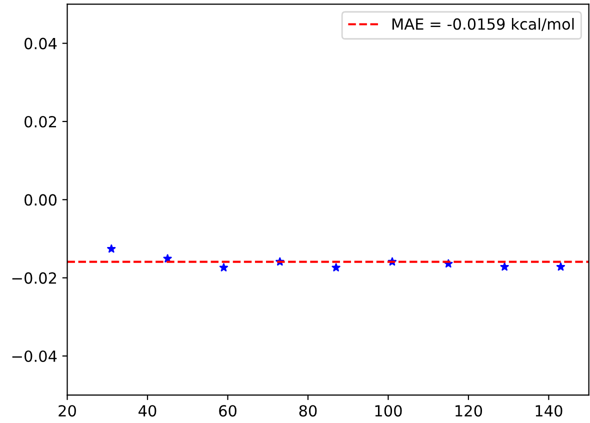 The height and width of the screenshot is (423, 590). I want to click on y-tick-label: −0.04, so click(34, 356).